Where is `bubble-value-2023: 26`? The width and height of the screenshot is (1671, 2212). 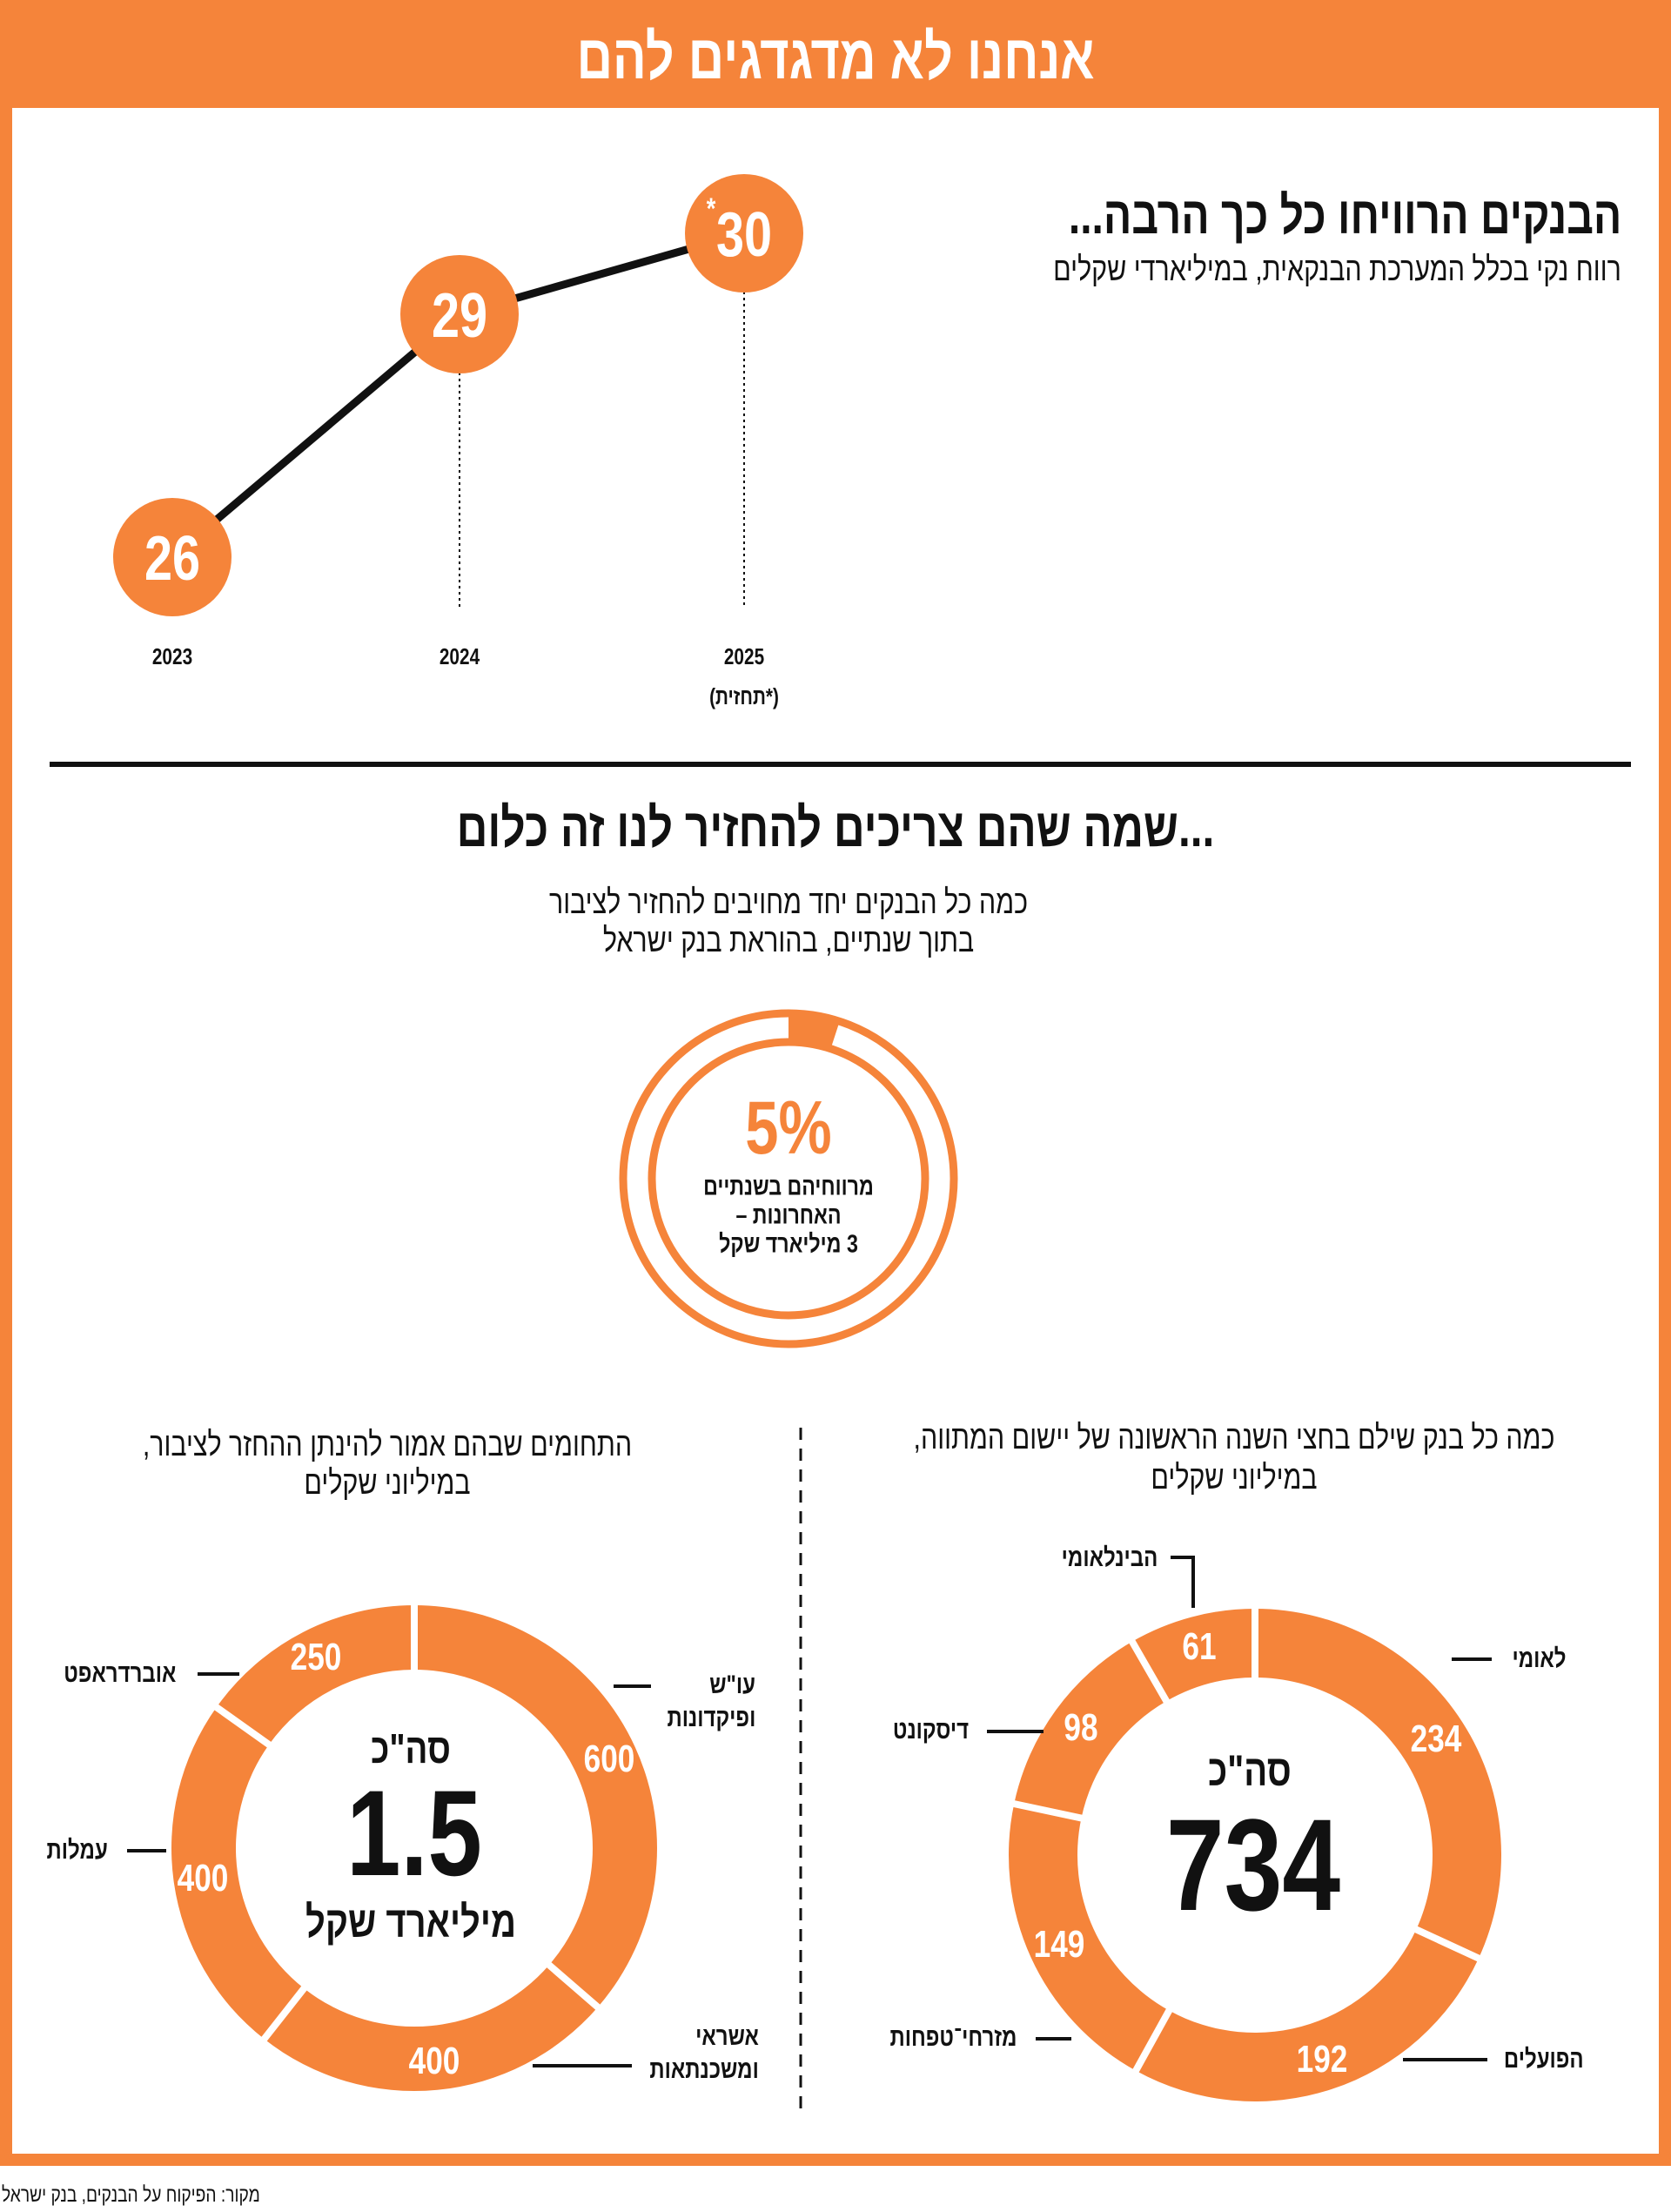 bubble-value-2023: 26 is located at coordinates (172, 559).